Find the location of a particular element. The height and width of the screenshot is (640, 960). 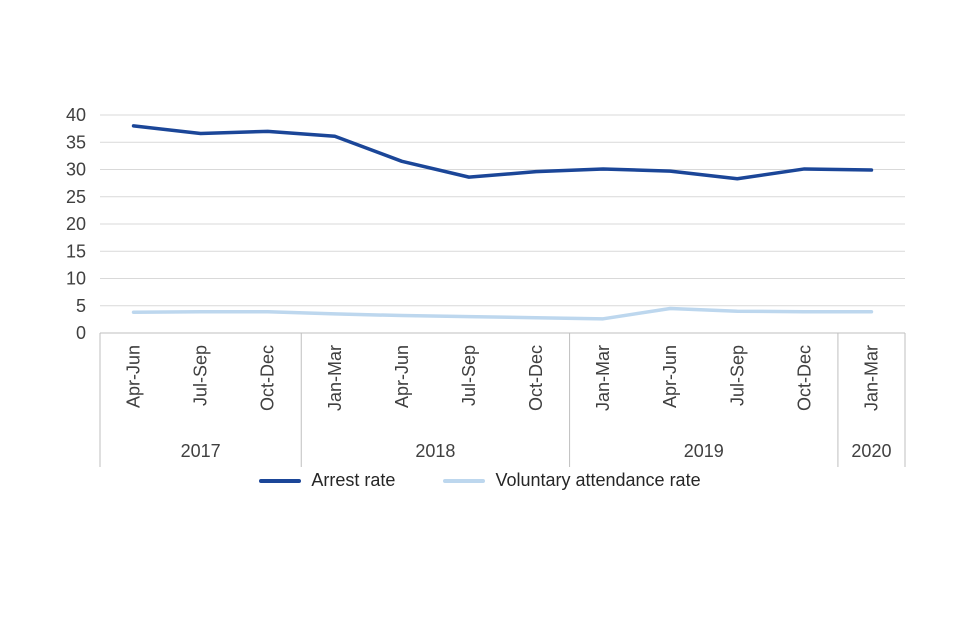

year-label: 2017 is located at coordinates (201, 451).